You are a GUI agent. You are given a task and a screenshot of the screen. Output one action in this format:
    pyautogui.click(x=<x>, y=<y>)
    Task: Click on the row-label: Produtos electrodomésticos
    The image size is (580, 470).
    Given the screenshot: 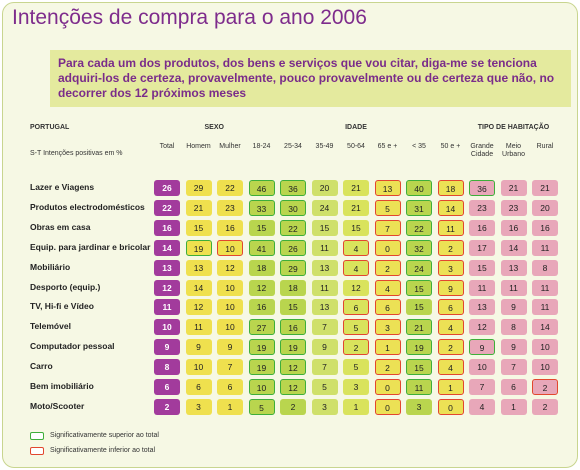 What is the action you would take?
    pyautogui.click(x=87, y=206)
    